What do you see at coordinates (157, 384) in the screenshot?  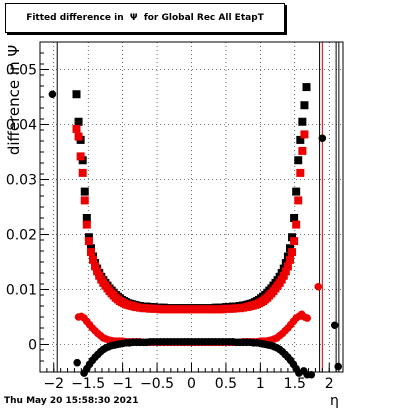 I see `x-tick-label: −0.5` at bounding box center [157, 384].